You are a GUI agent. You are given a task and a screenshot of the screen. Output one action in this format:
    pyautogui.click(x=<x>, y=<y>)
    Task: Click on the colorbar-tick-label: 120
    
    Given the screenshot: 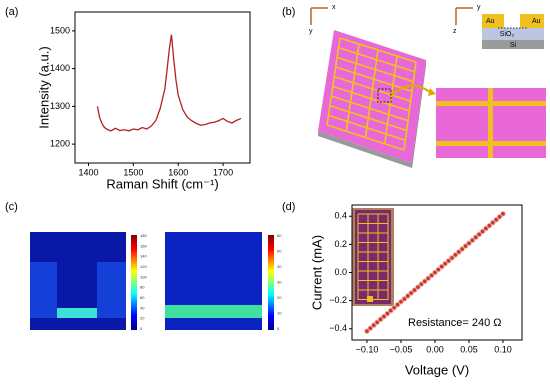 What is the action you would take?
    pyautogui.click(x=143, y=266)
    